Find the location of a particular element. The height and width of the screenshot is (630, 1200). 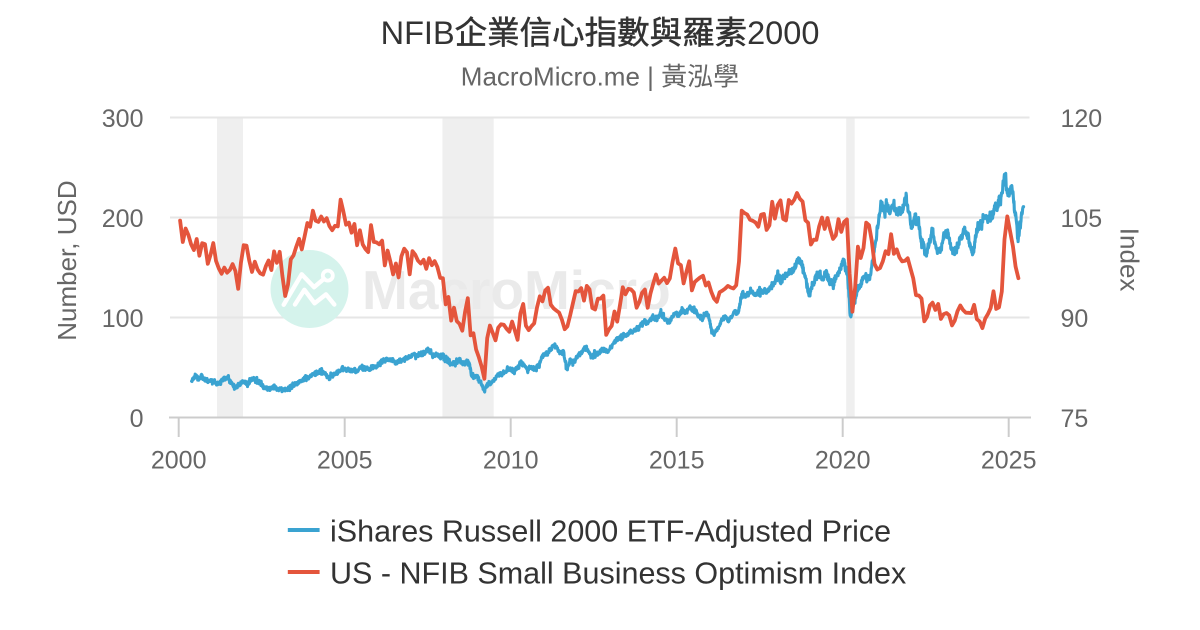

svg-text: 105 is located at coordinates (1082, 219).